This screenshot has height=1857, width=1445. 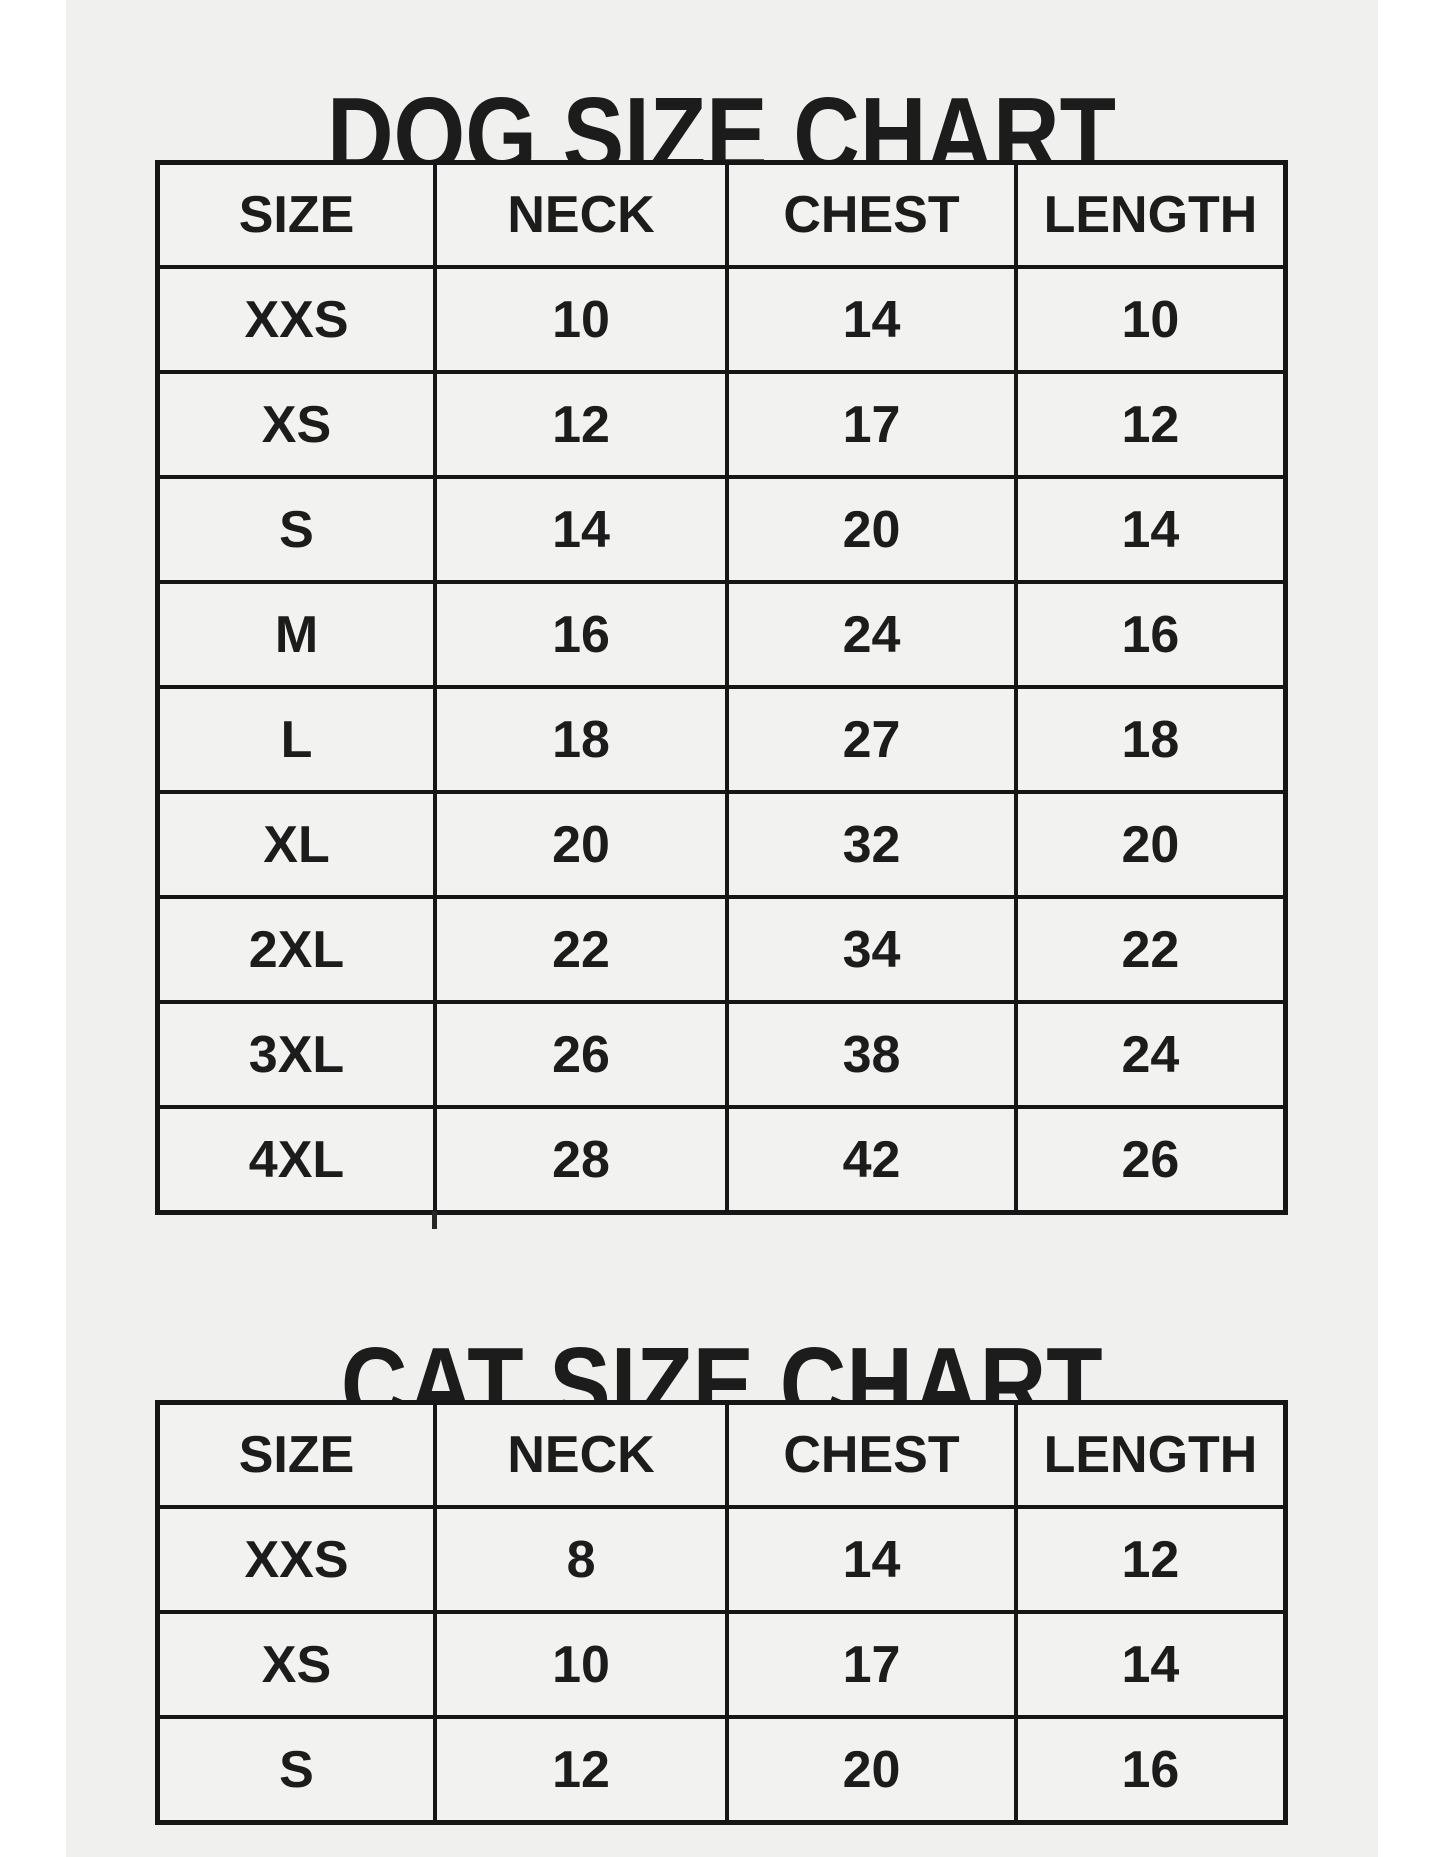 What do you see at coordinates (871, 739) in the screenshot?
I see `measurement-cell: 27` at bounding box center [871, 739].